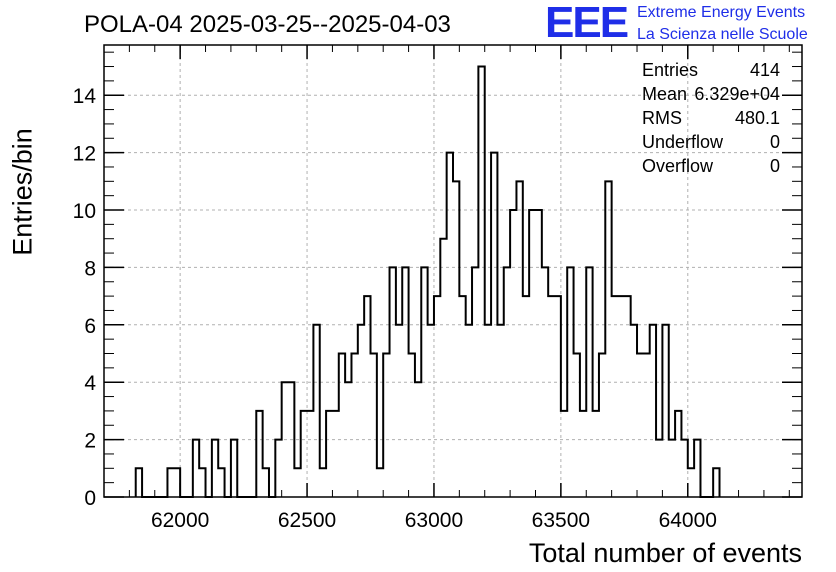 The image size is (836, 572). I want to click on eee-logo-mark: EEE, so click(587, 23).